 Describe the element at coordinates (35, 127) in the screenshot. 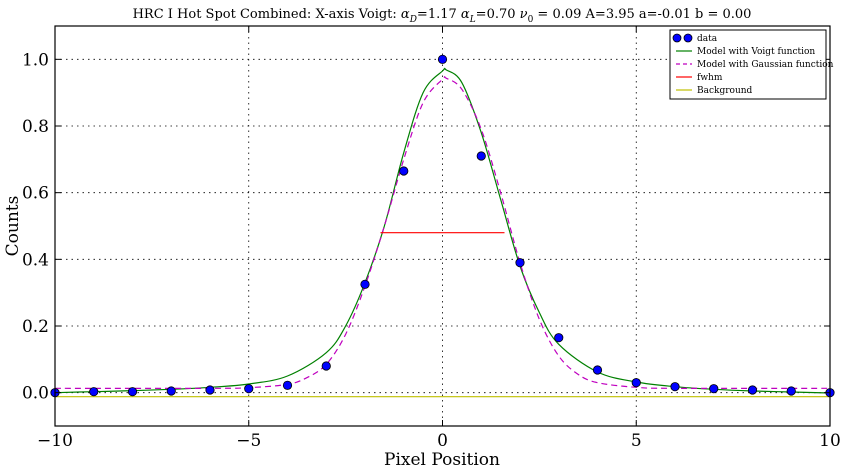

I see `y-tick-label: 0.8` at that location.